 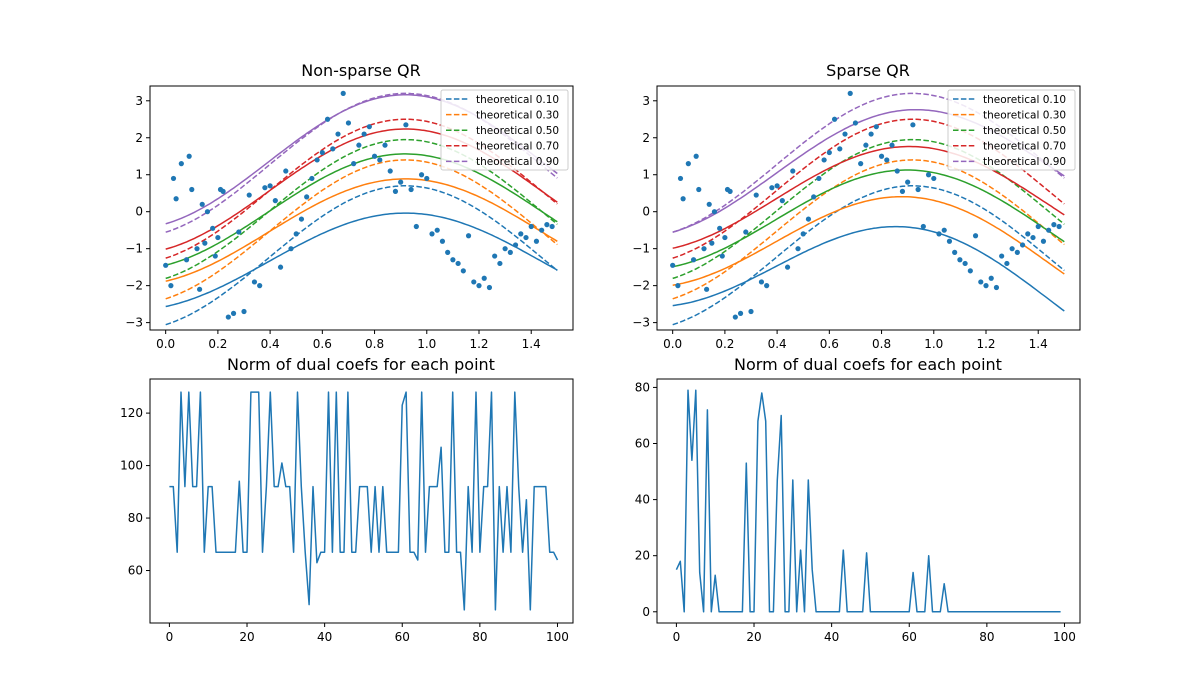 What do you see at coordinates (246, 637) in the screenshot?
I see `x-tick-label: 20` at bounding box center [246, 637].